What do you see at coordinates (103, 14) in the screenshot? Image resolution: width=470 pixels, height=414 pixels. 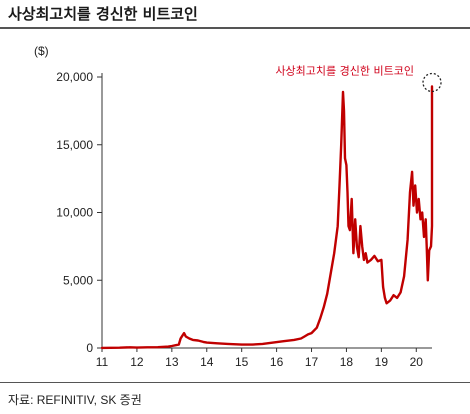 I see `chart-title: 사상최고치를 경신한 비트코인` at bounding box center [103, 14].